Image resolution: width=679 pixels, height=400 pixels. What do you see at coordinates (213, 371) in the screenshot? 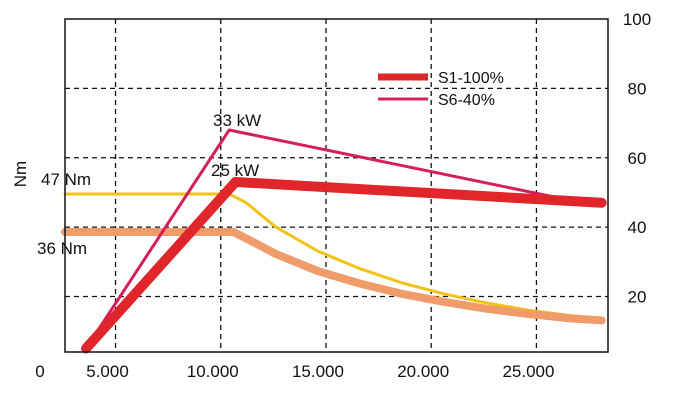
I see `x-tick-label: 10.000` at bounding box center [213, 371].